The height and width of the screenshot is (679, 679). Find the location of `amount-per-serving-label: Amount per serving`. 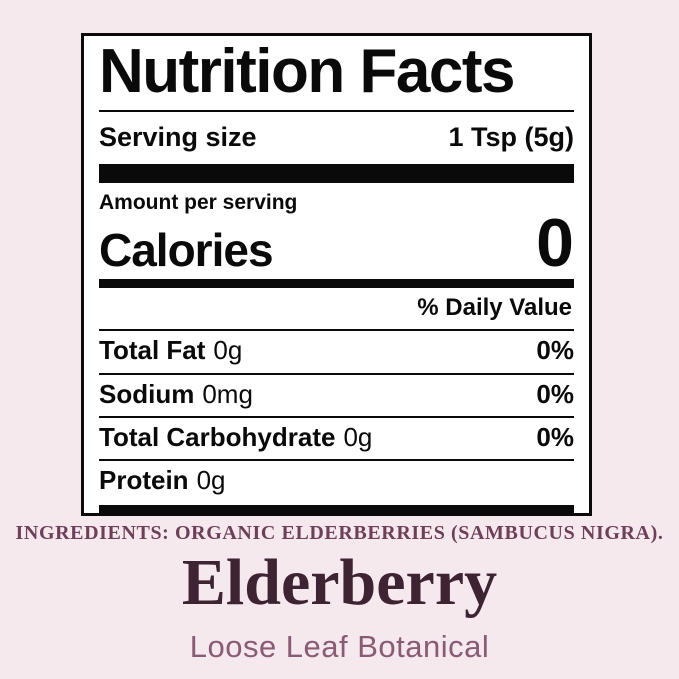

amount-per-serving-label: Amount per serving is located at coordinates (198, 203).